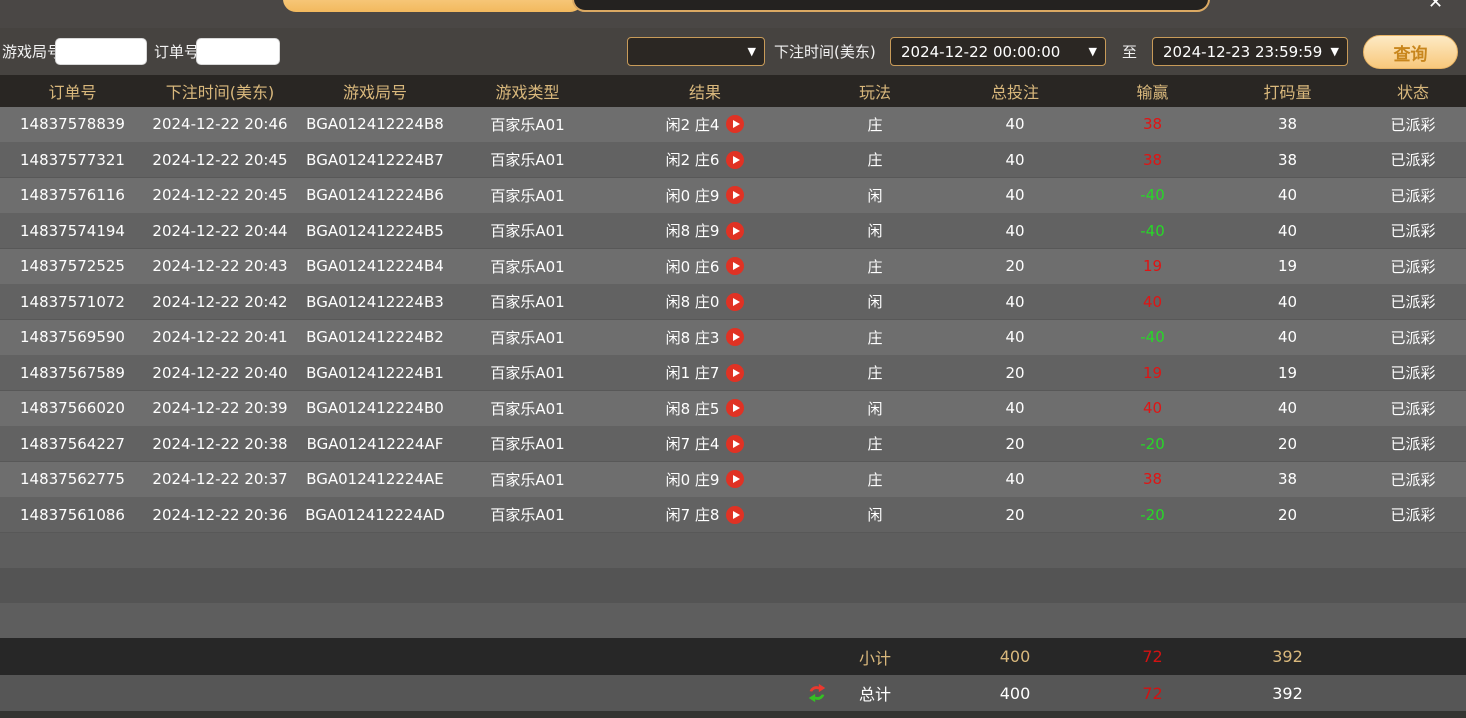 The image size is (1466, 718). Describe the element at coordinates (375, 408) in the screenshot. I see `cell-round-id: BGA012412224B0` at that location.